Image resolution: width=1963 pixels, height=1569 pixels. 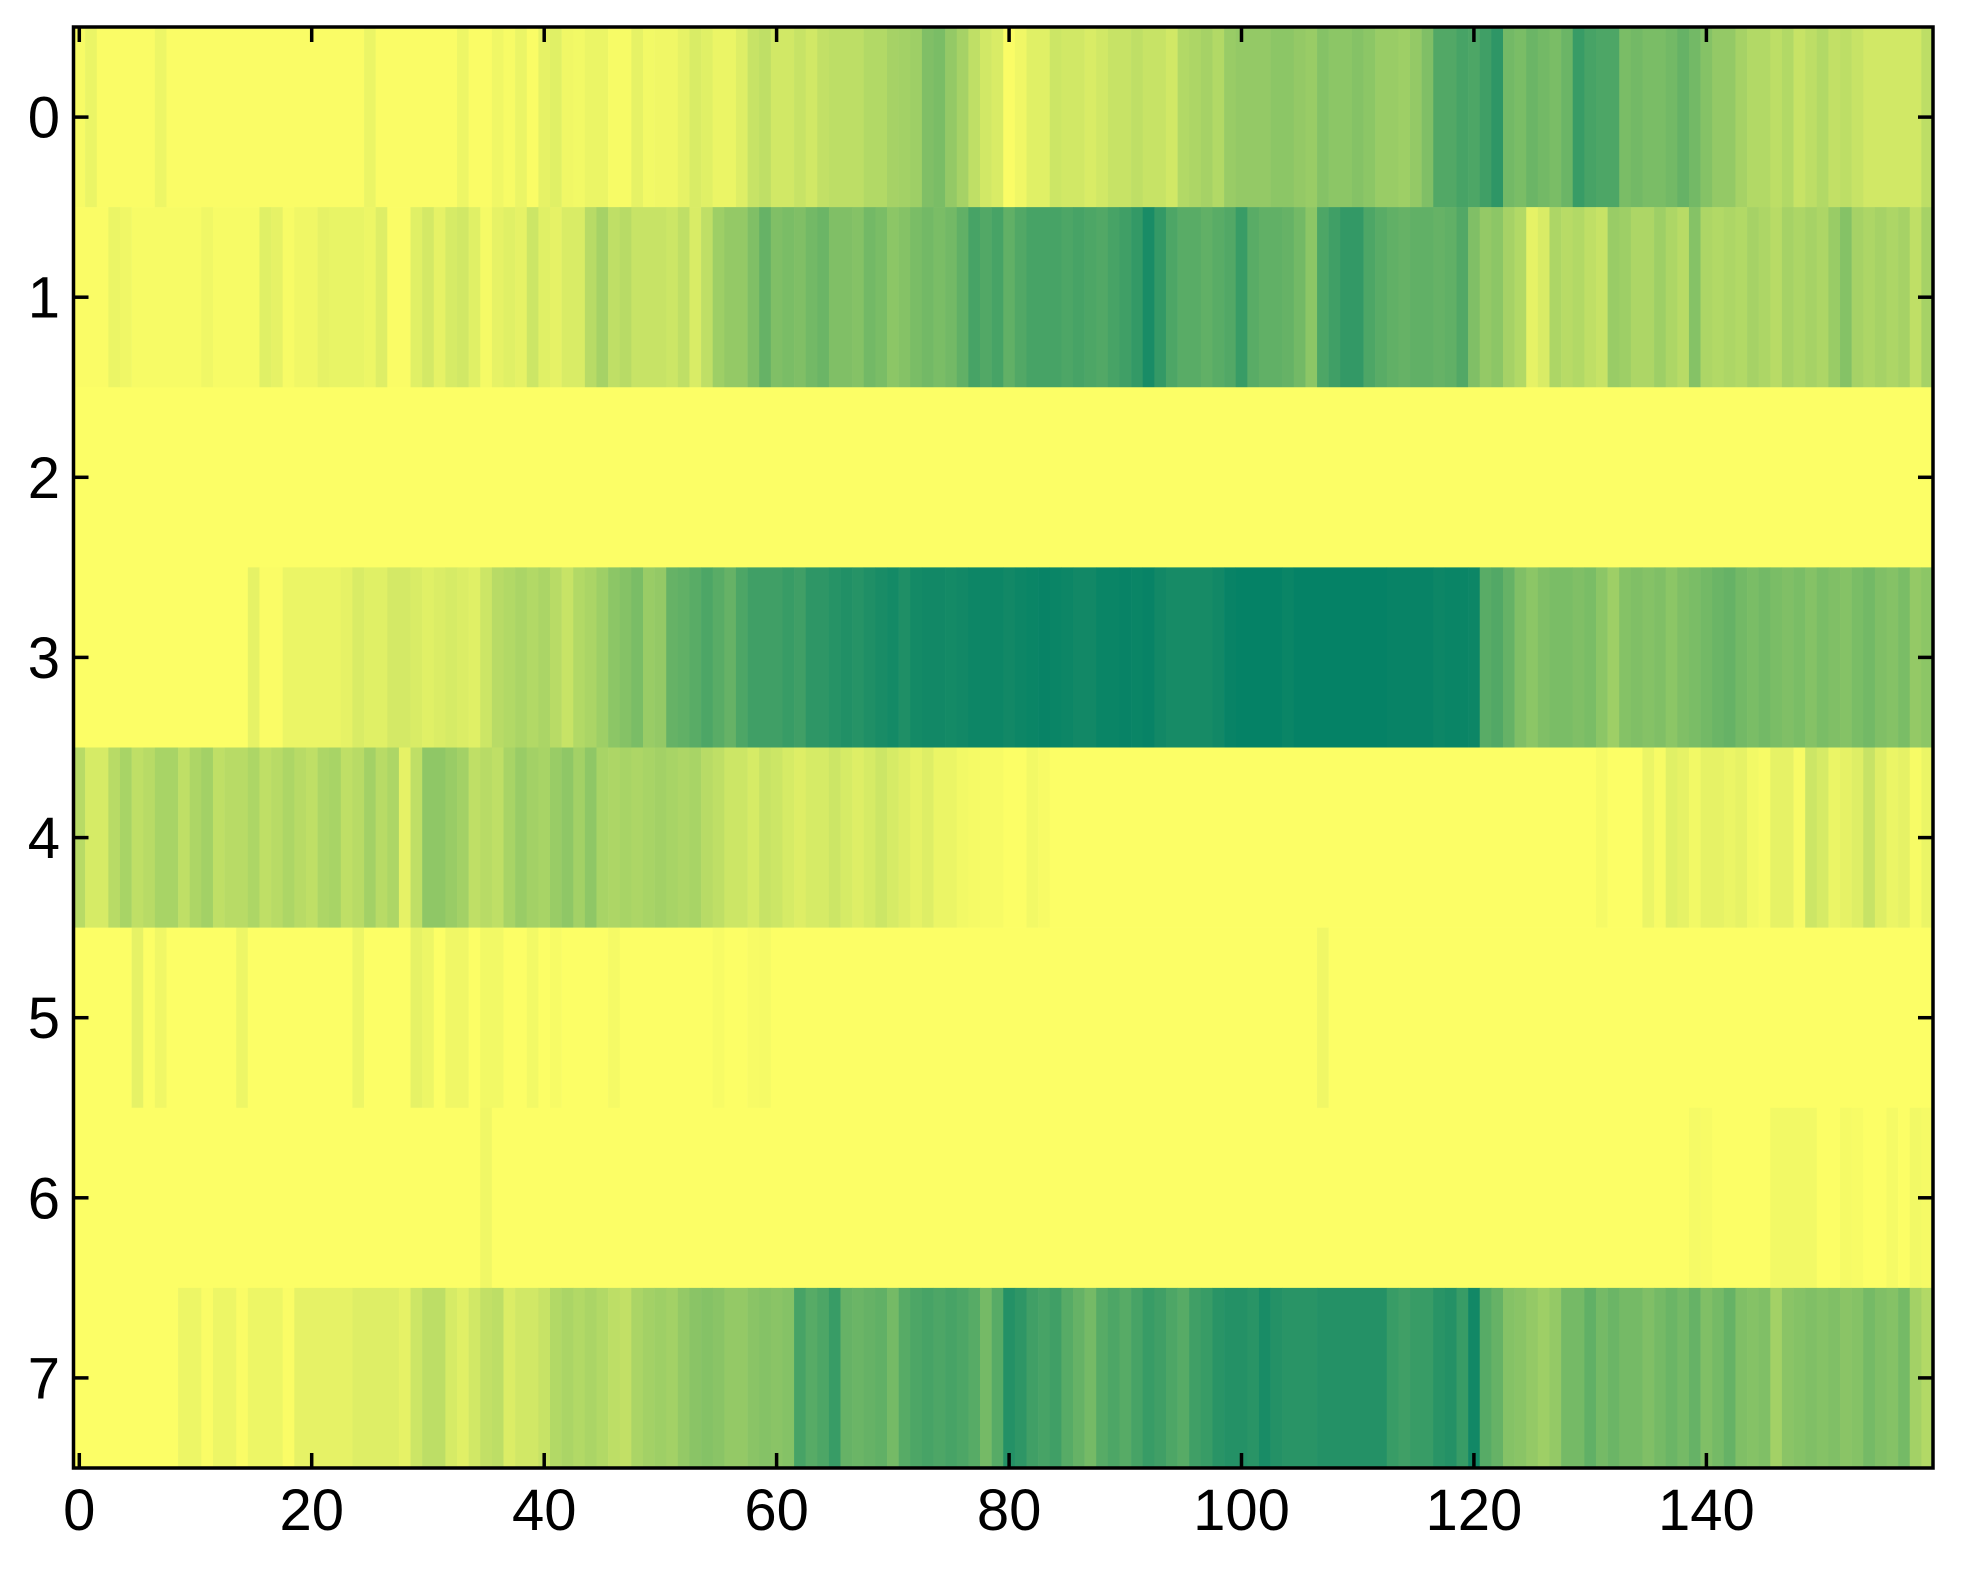 I want to click on svg-text: 120, so click(x=1474, y=1510).